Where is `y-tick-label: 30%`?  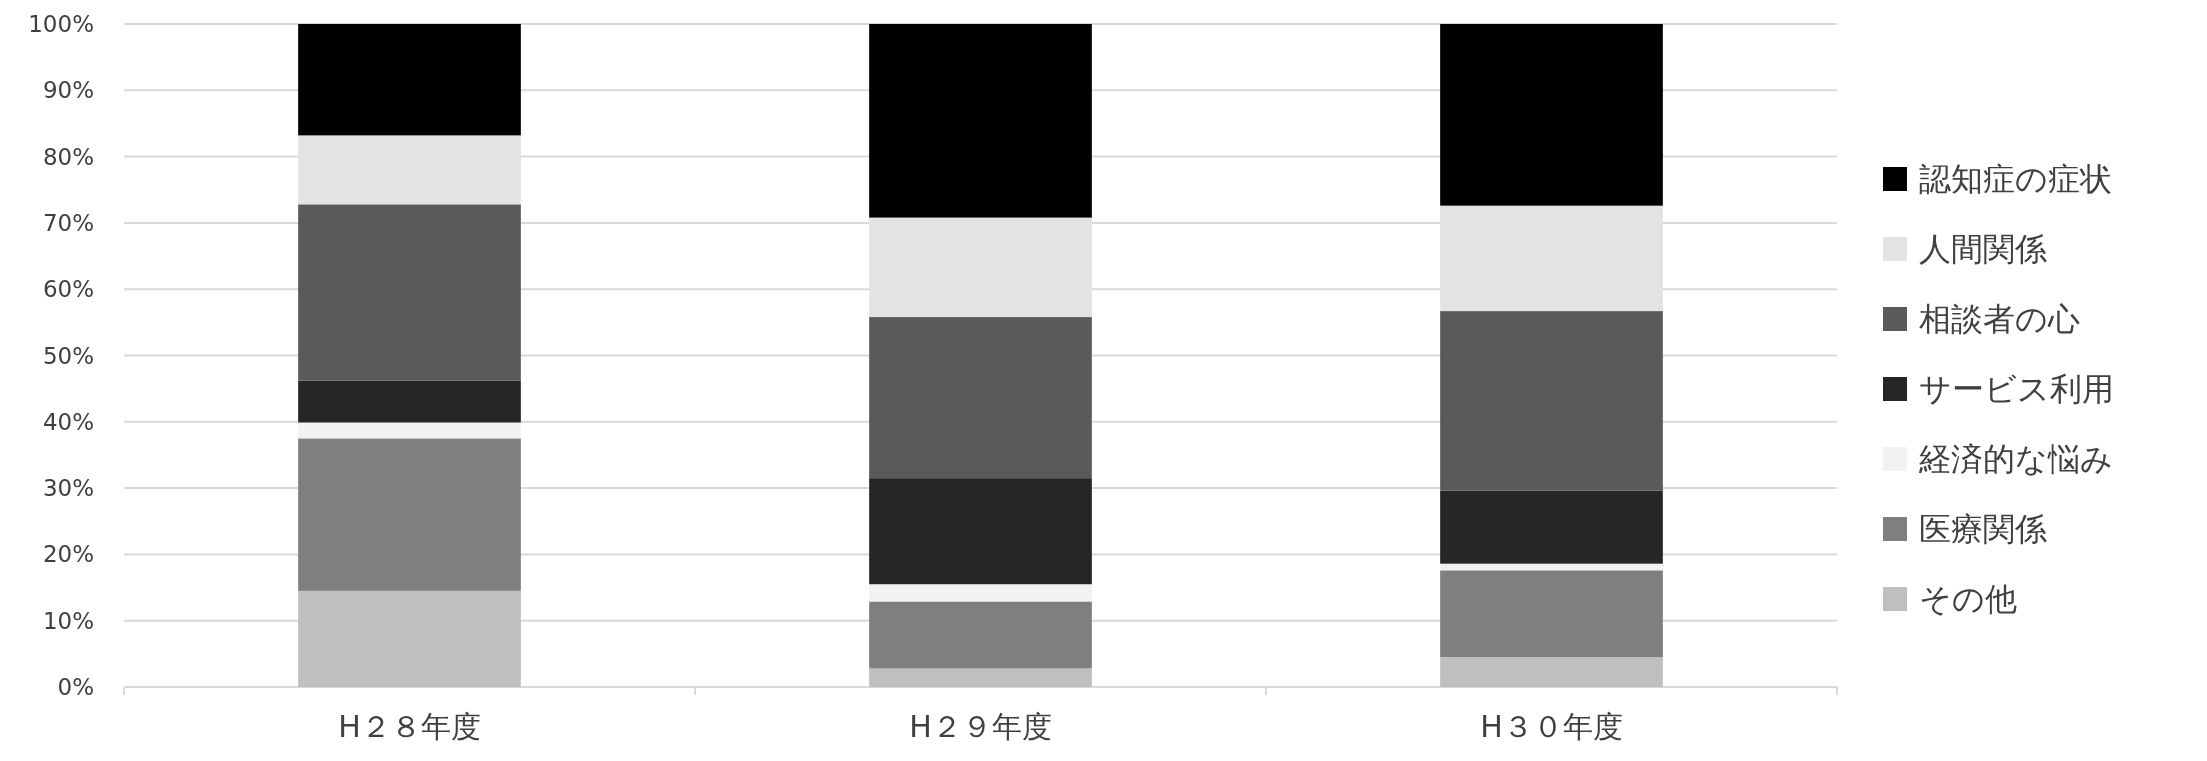 y-tick-label: 30% is located at coordinates (68, 488).